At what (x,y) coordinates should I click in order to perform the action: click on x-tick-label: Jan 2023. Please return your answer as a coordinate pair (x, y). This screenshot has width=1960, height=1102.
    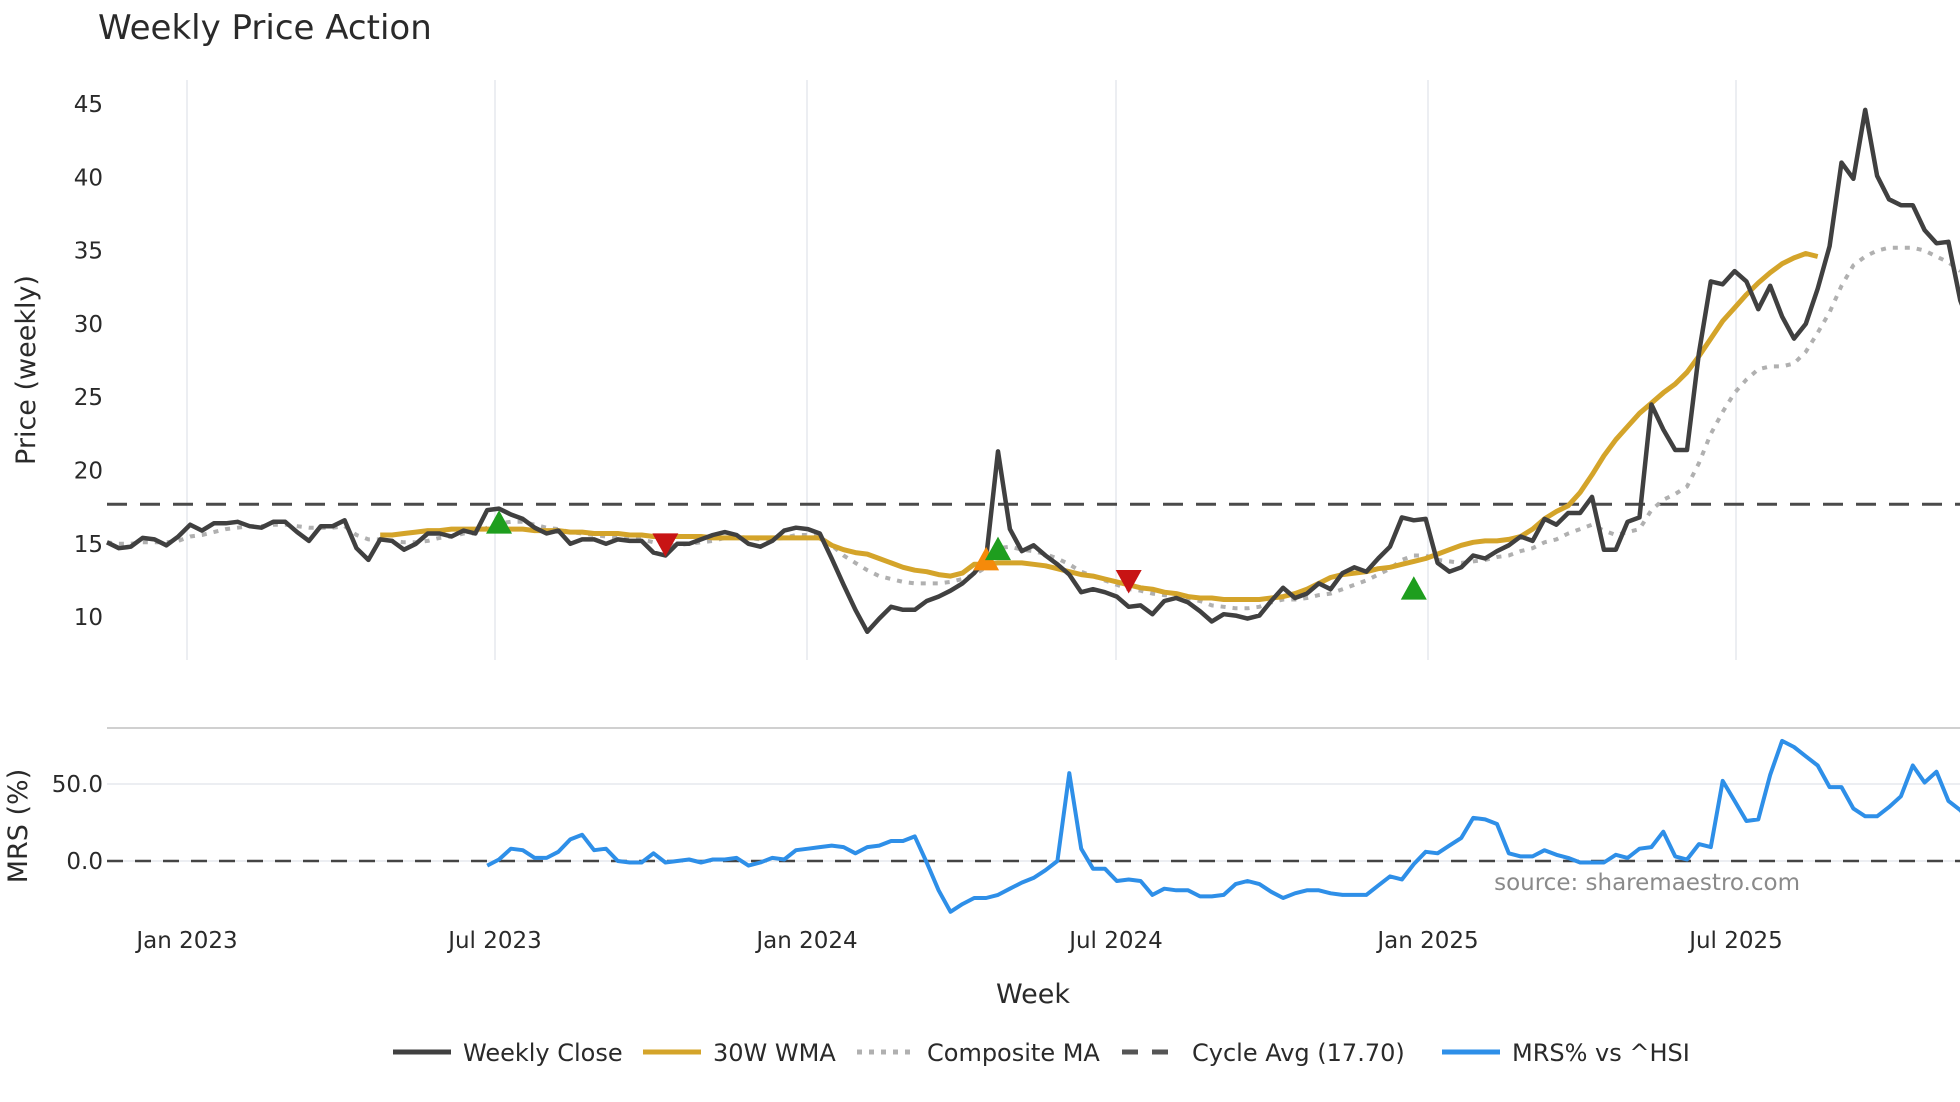
    Looking at the image, I should click on (185, 941).